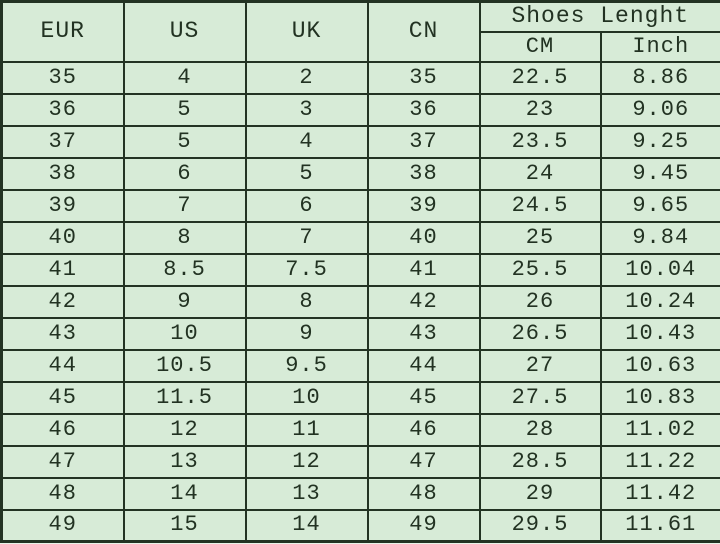 The height and width of the screenshot is (544, 720). Describe the element at coordinates (423, 365) in the screenshot. I see `cell-cn: 44` at that location.